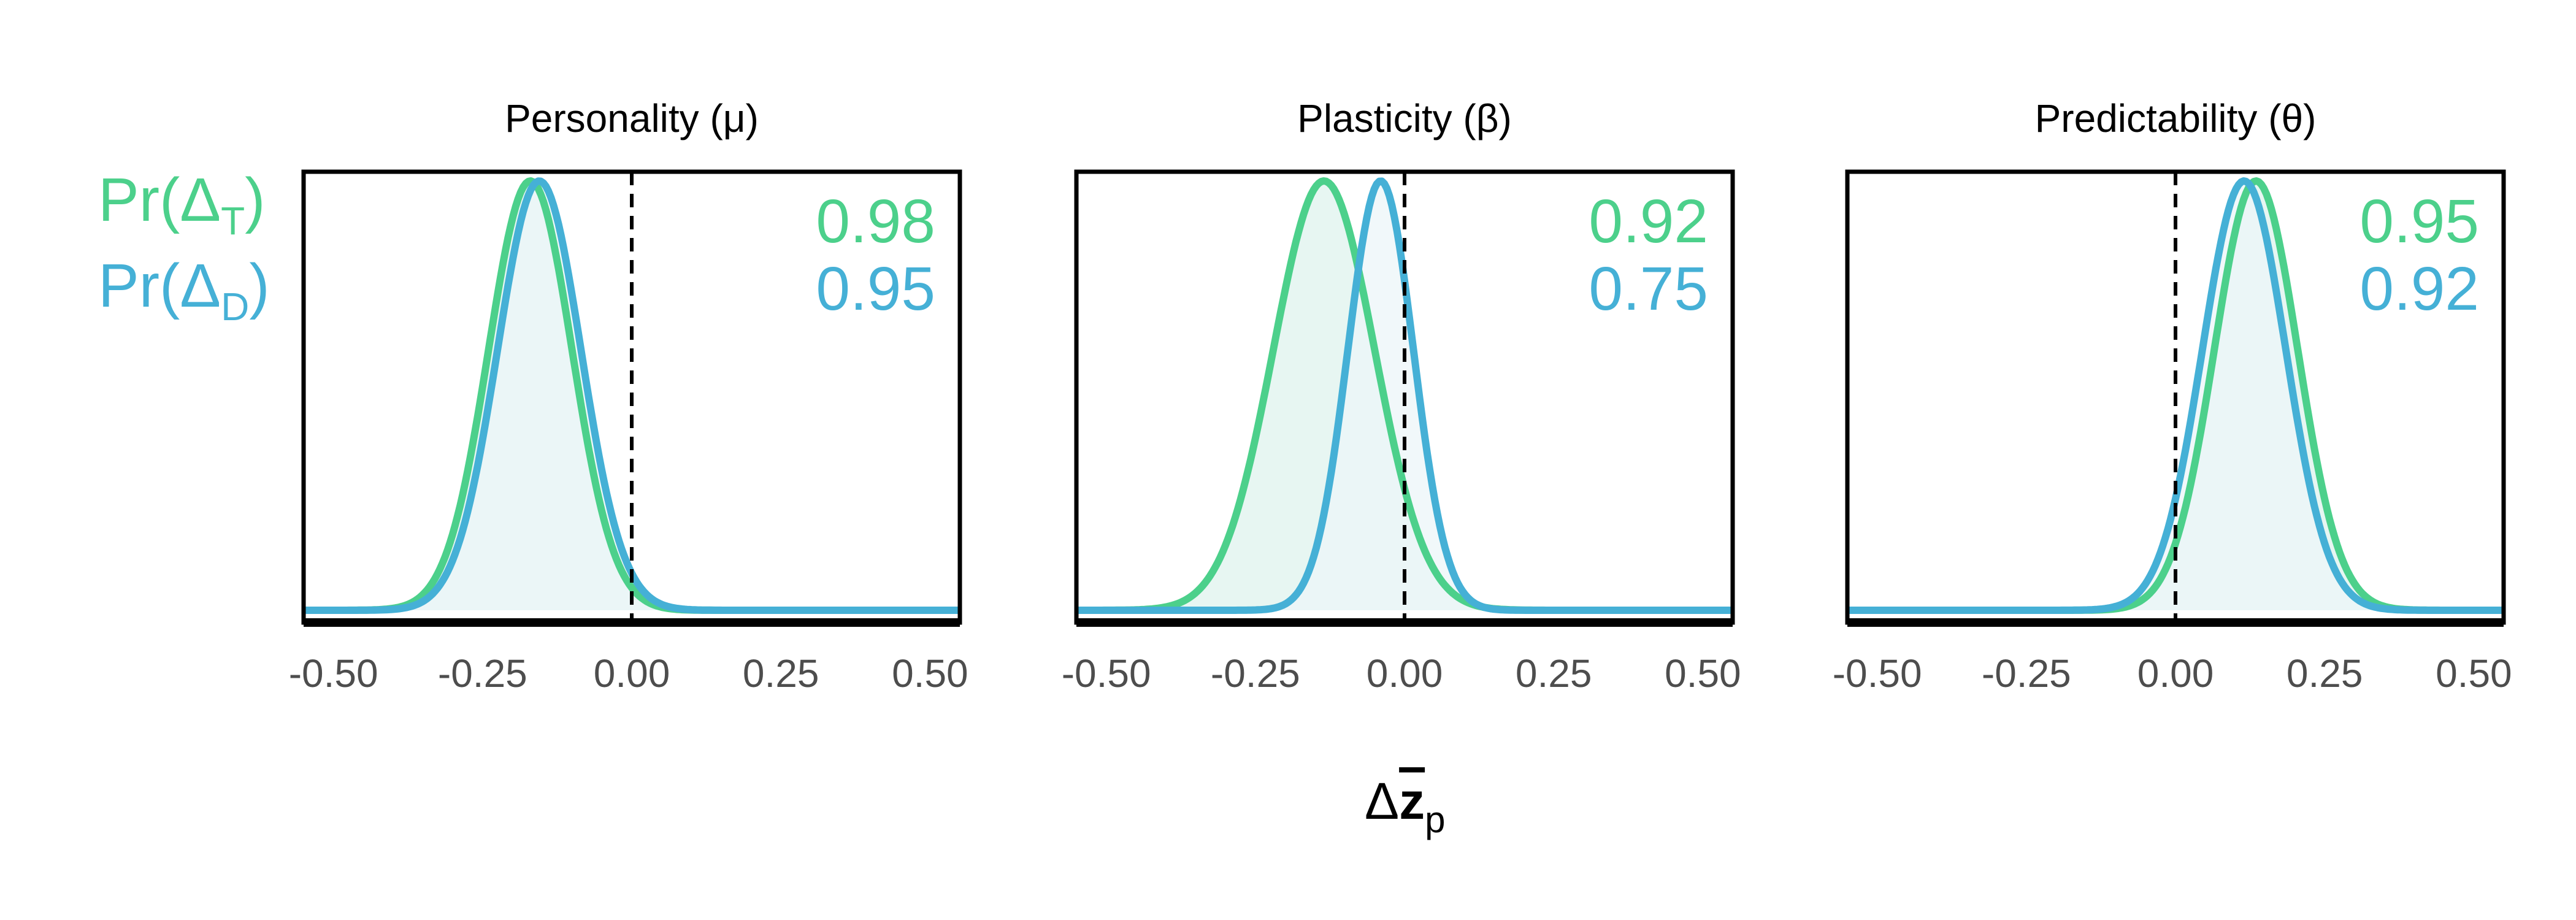 The width and height of the screenshot is (2576, 920). I want to click on x-axis-label: Δzp, so click(1405, 806).